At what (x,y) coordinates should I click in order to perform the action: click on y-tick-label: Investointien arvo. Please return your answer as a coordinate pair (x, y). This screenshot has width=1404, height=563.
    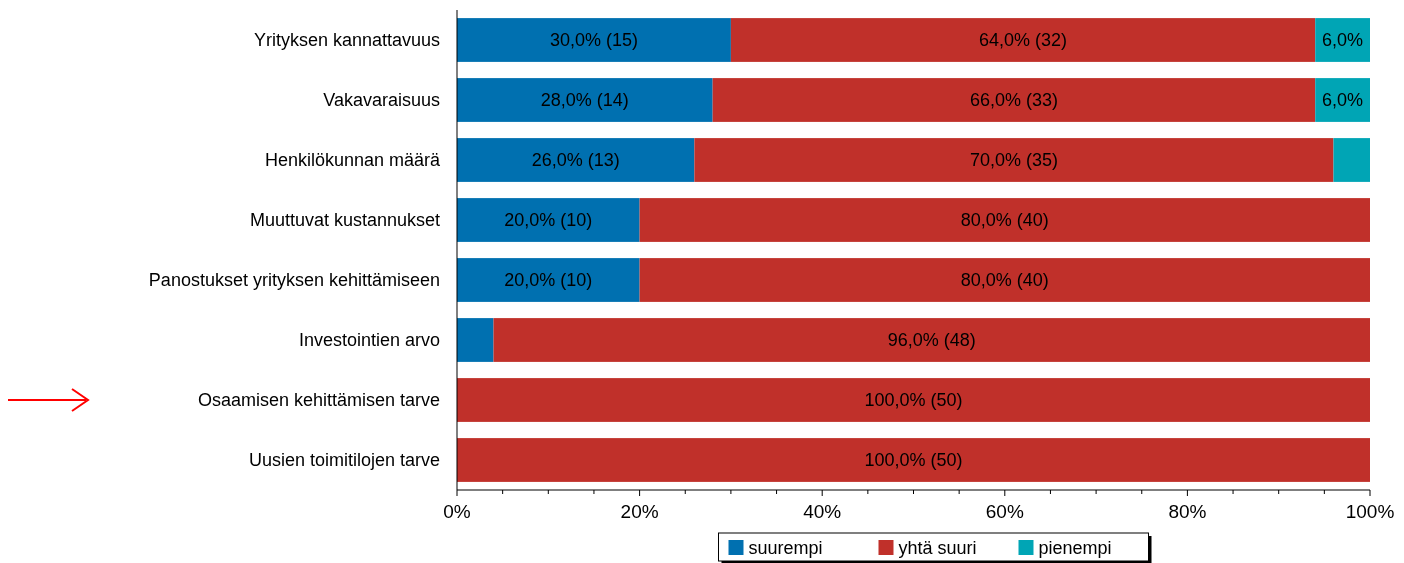
    Looking at the image, I should click on (369, 340).